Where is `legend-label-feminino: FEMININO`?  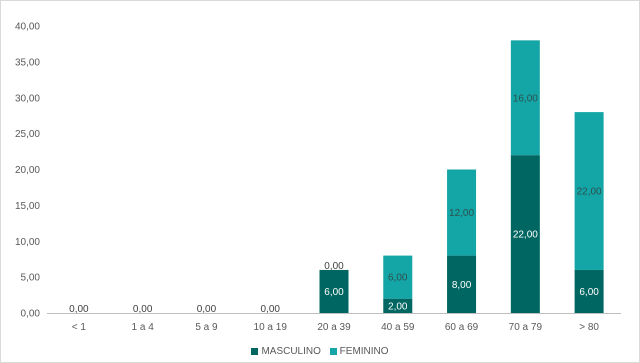 legend-label-feminino: FEMININO is located at coordinates (364, 351).